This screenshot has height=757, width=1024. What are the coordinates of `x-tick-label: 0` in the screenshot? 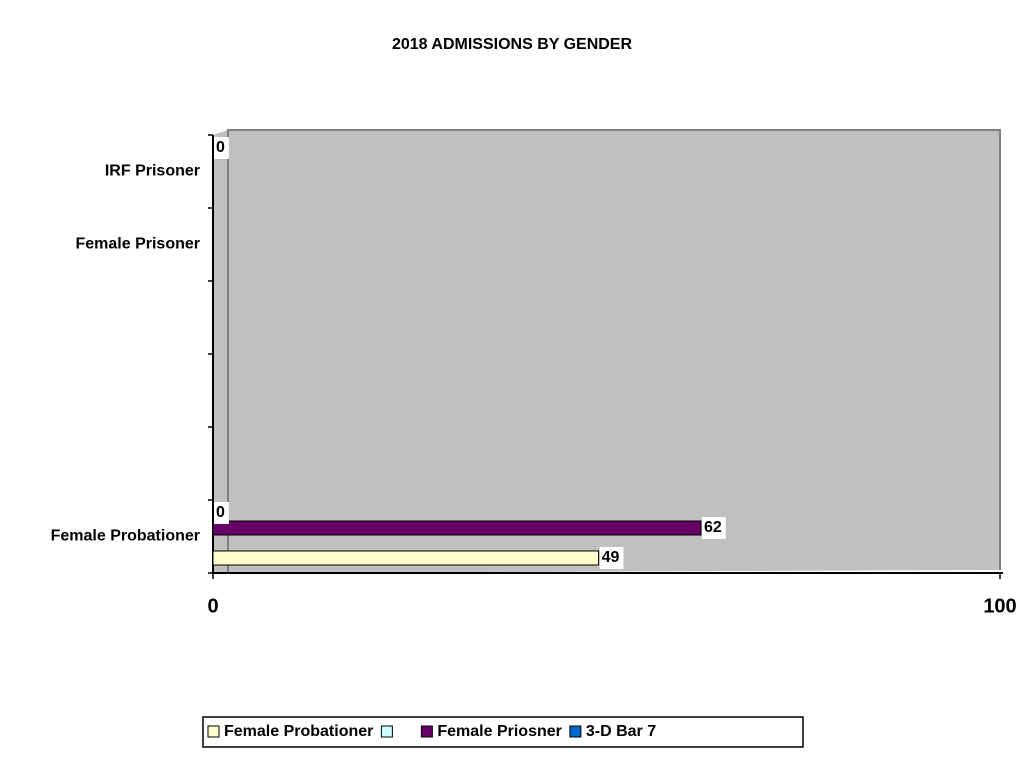 It's located at (212, 606).